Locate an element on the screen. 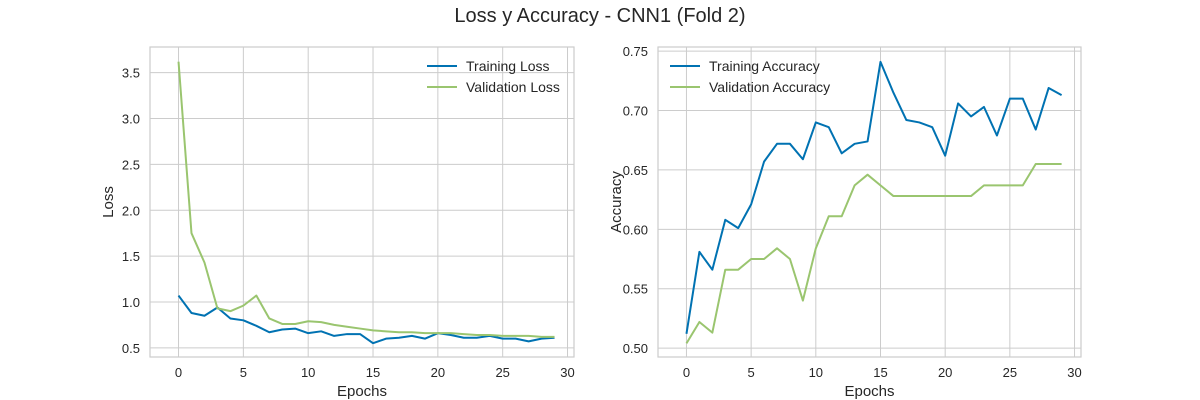 This screenshot has height=400, width=1200. training-accuracy-legend-label: Training Accuracy is located at coordinates (764, 66).